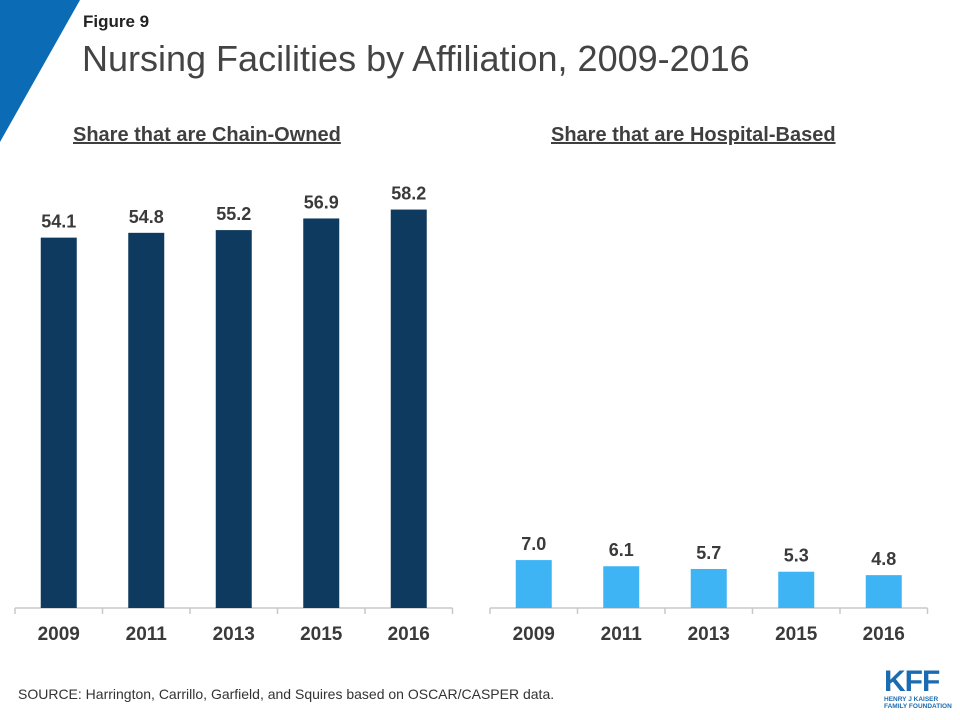  What do you see at coordinates (58, 222) in the screenshot?
I see `chain-value-label: 54.1` at bounding box center [58, 222].